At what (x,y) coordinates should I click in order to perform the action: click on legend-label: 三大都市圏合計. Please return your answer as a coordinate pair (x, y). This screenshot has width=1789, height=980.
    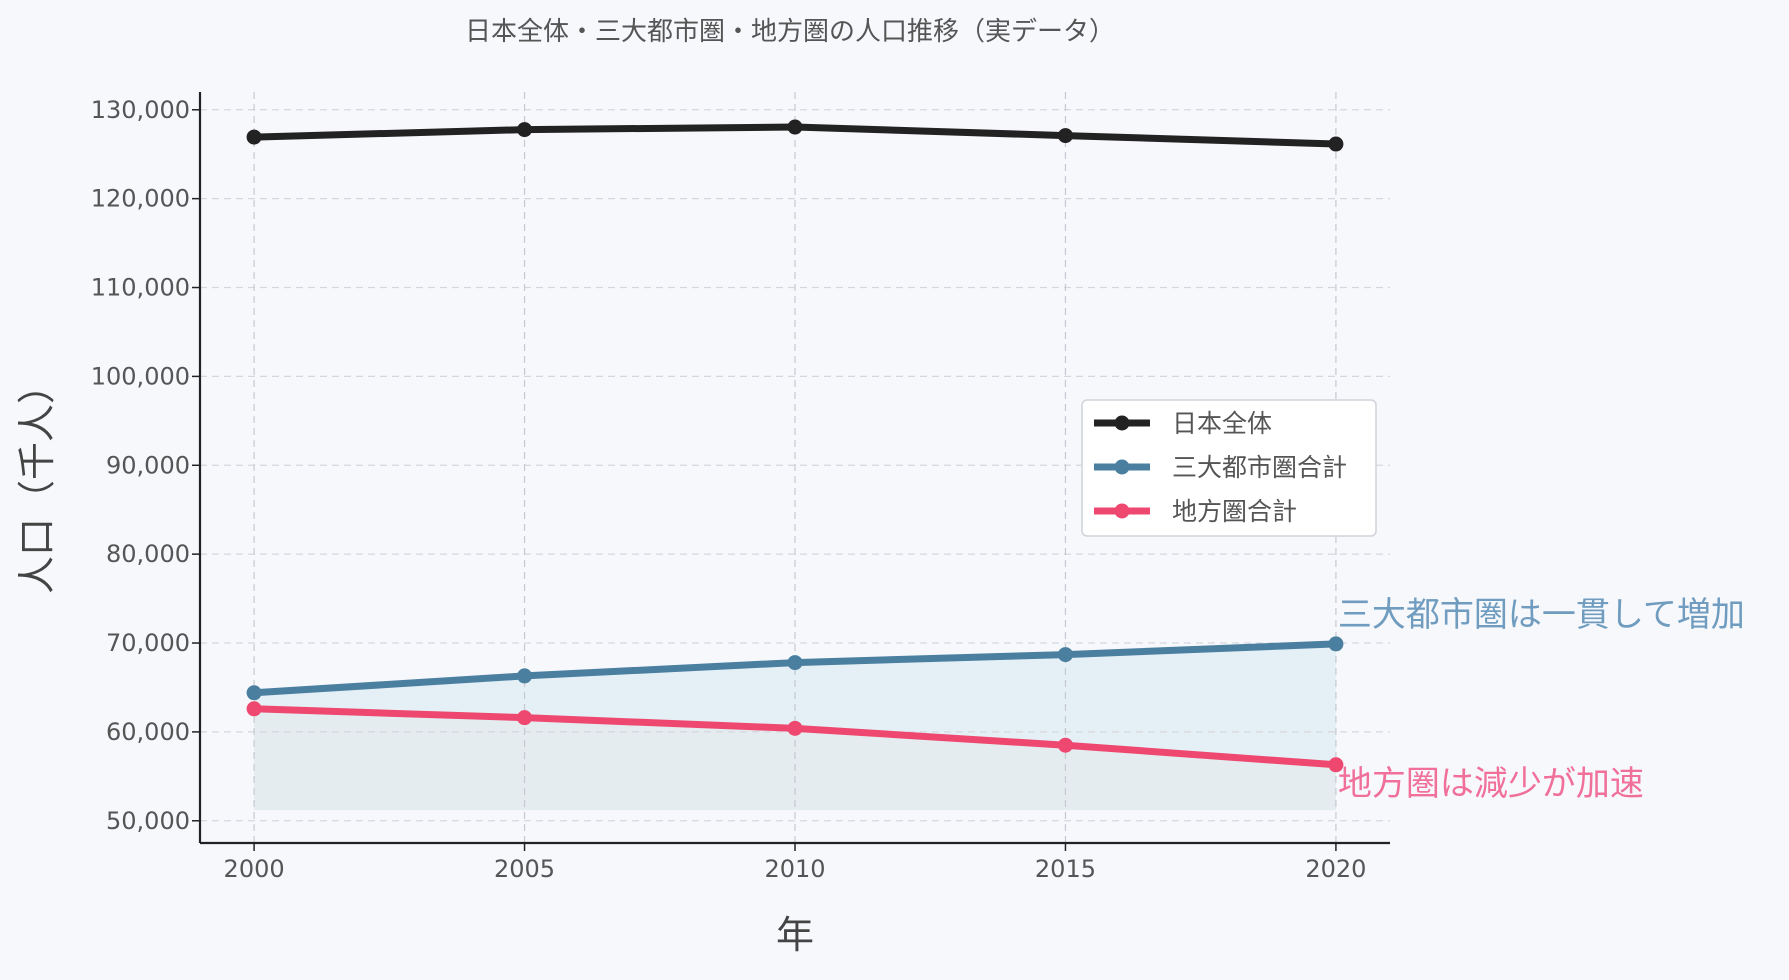
    Looking at the image, I should click on (1259, 467).